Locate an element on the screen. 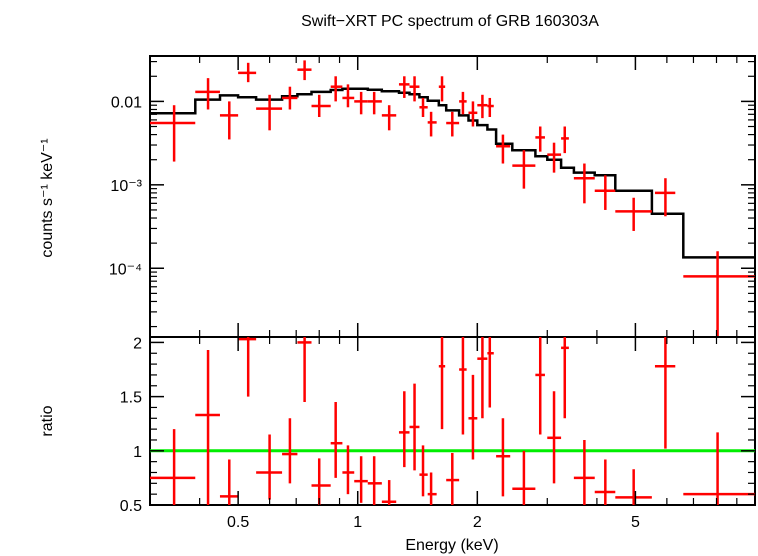 Image resolution: width=758 pixels, height=556 pixels. y-tick-label: 2 is located at coordinates (137, 343).